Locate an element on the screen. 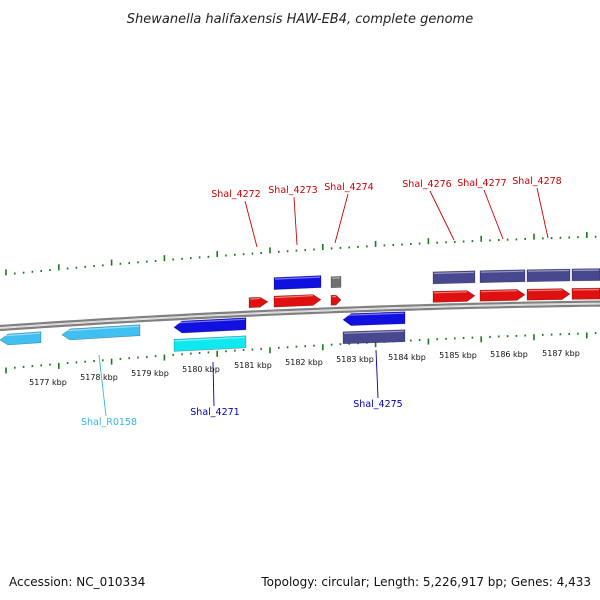  kbp-tick-label: 5179 kbp is located at coordinates (150, 373).